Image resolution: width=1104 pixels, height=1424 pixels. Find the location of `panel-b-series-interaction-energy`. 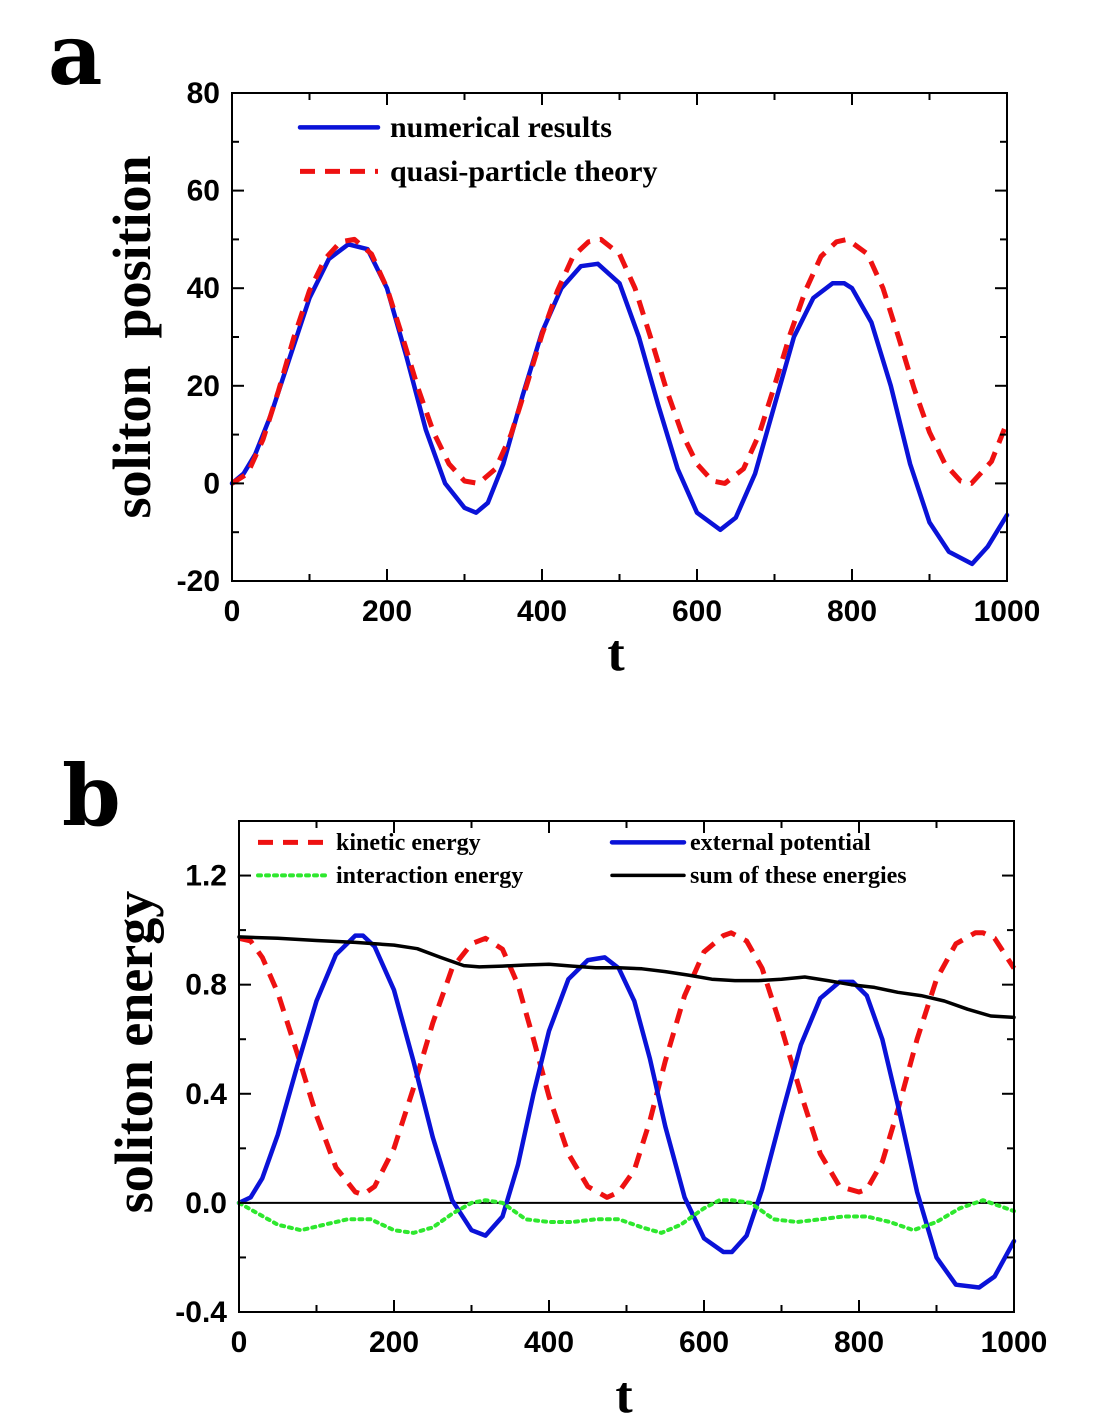

panel-b-series-interaction-energy is located at coordinates (626, 1216).